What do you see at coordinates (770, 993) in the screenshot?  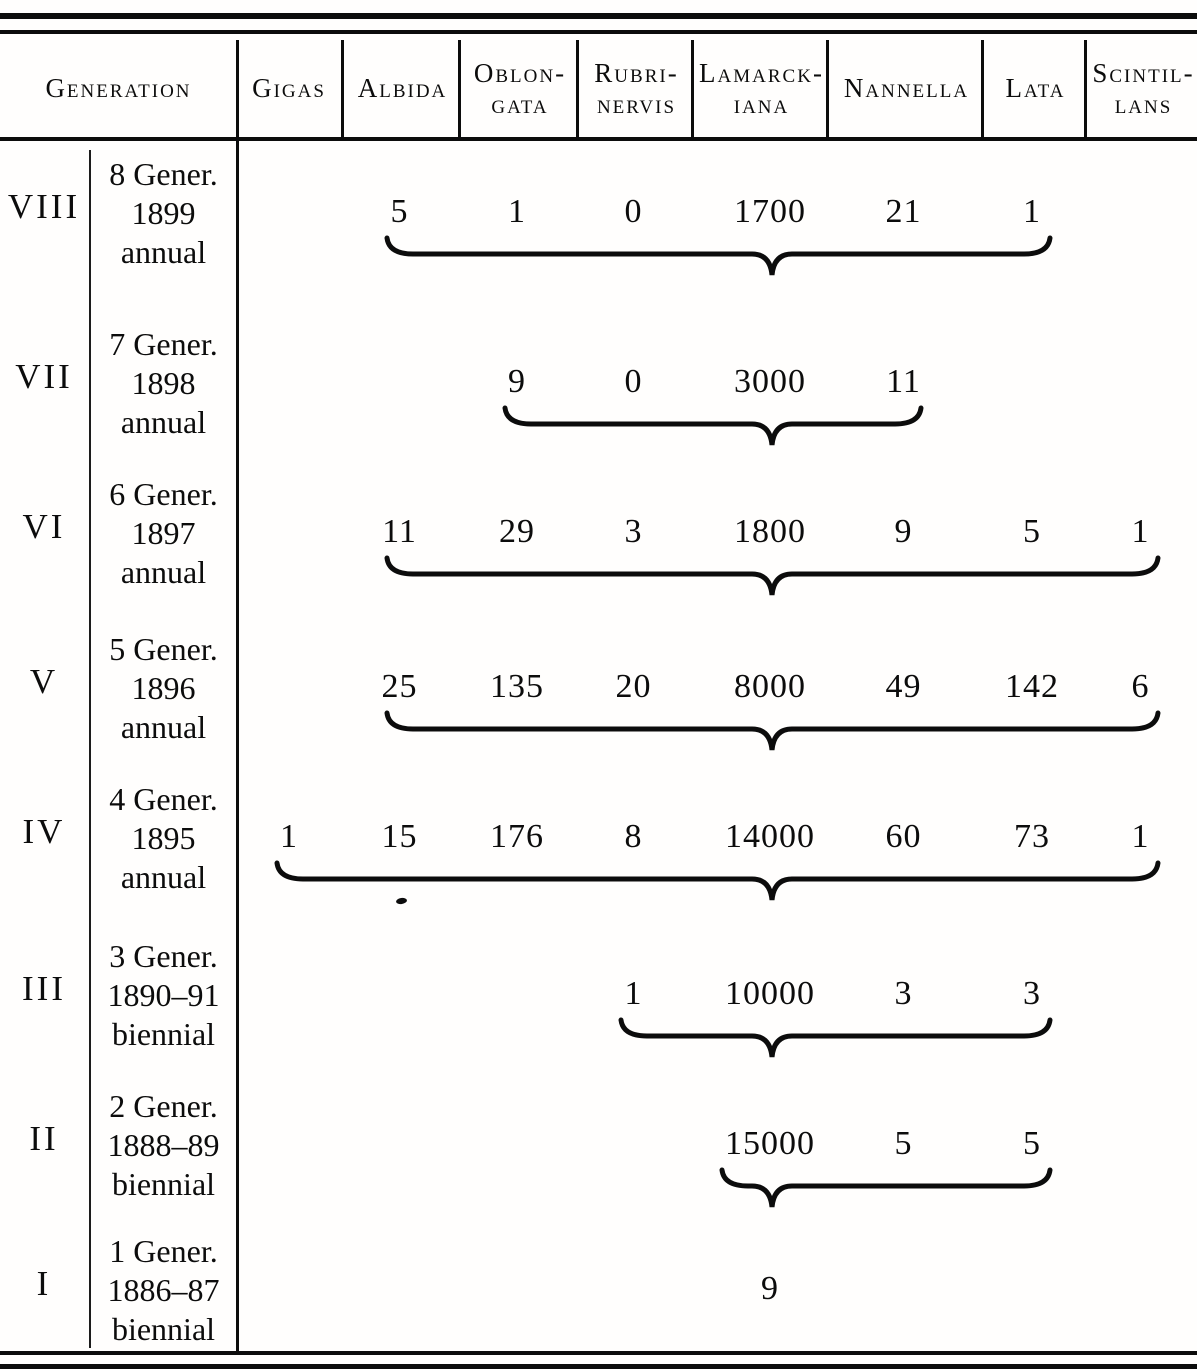 I see `cell-lamarckiana: 10000` at bounding box center [770, 993].